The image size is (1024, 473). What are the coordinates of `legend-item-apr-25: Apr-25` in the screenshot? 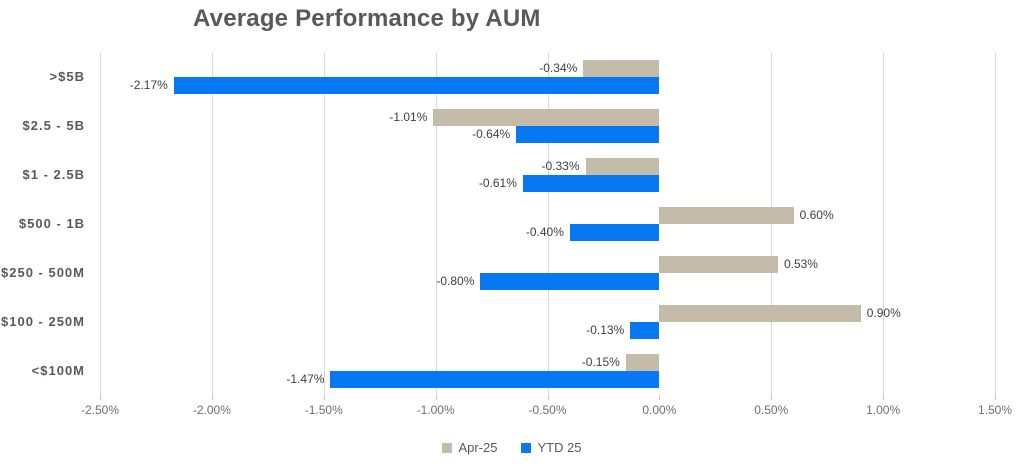 It's located at (469, 447).